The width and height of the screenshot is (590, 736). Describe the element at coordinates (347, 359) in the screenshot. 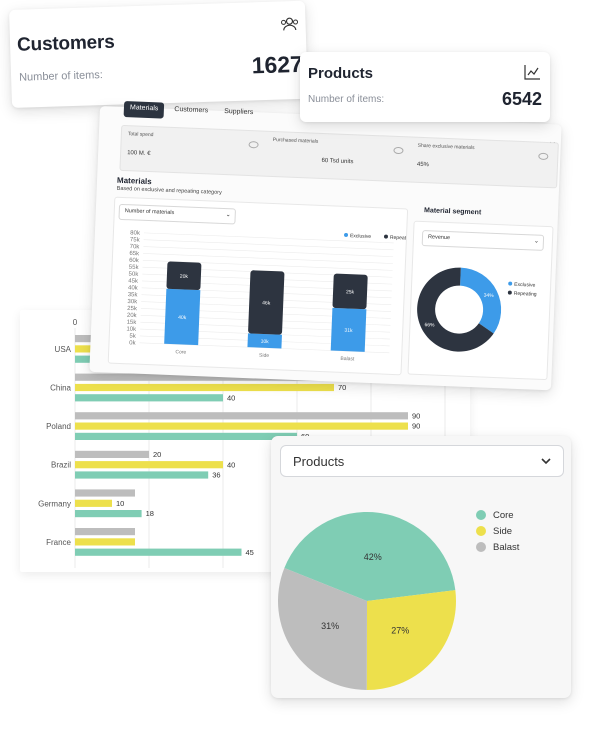

I see `x-tick-label: Balast` at that location.